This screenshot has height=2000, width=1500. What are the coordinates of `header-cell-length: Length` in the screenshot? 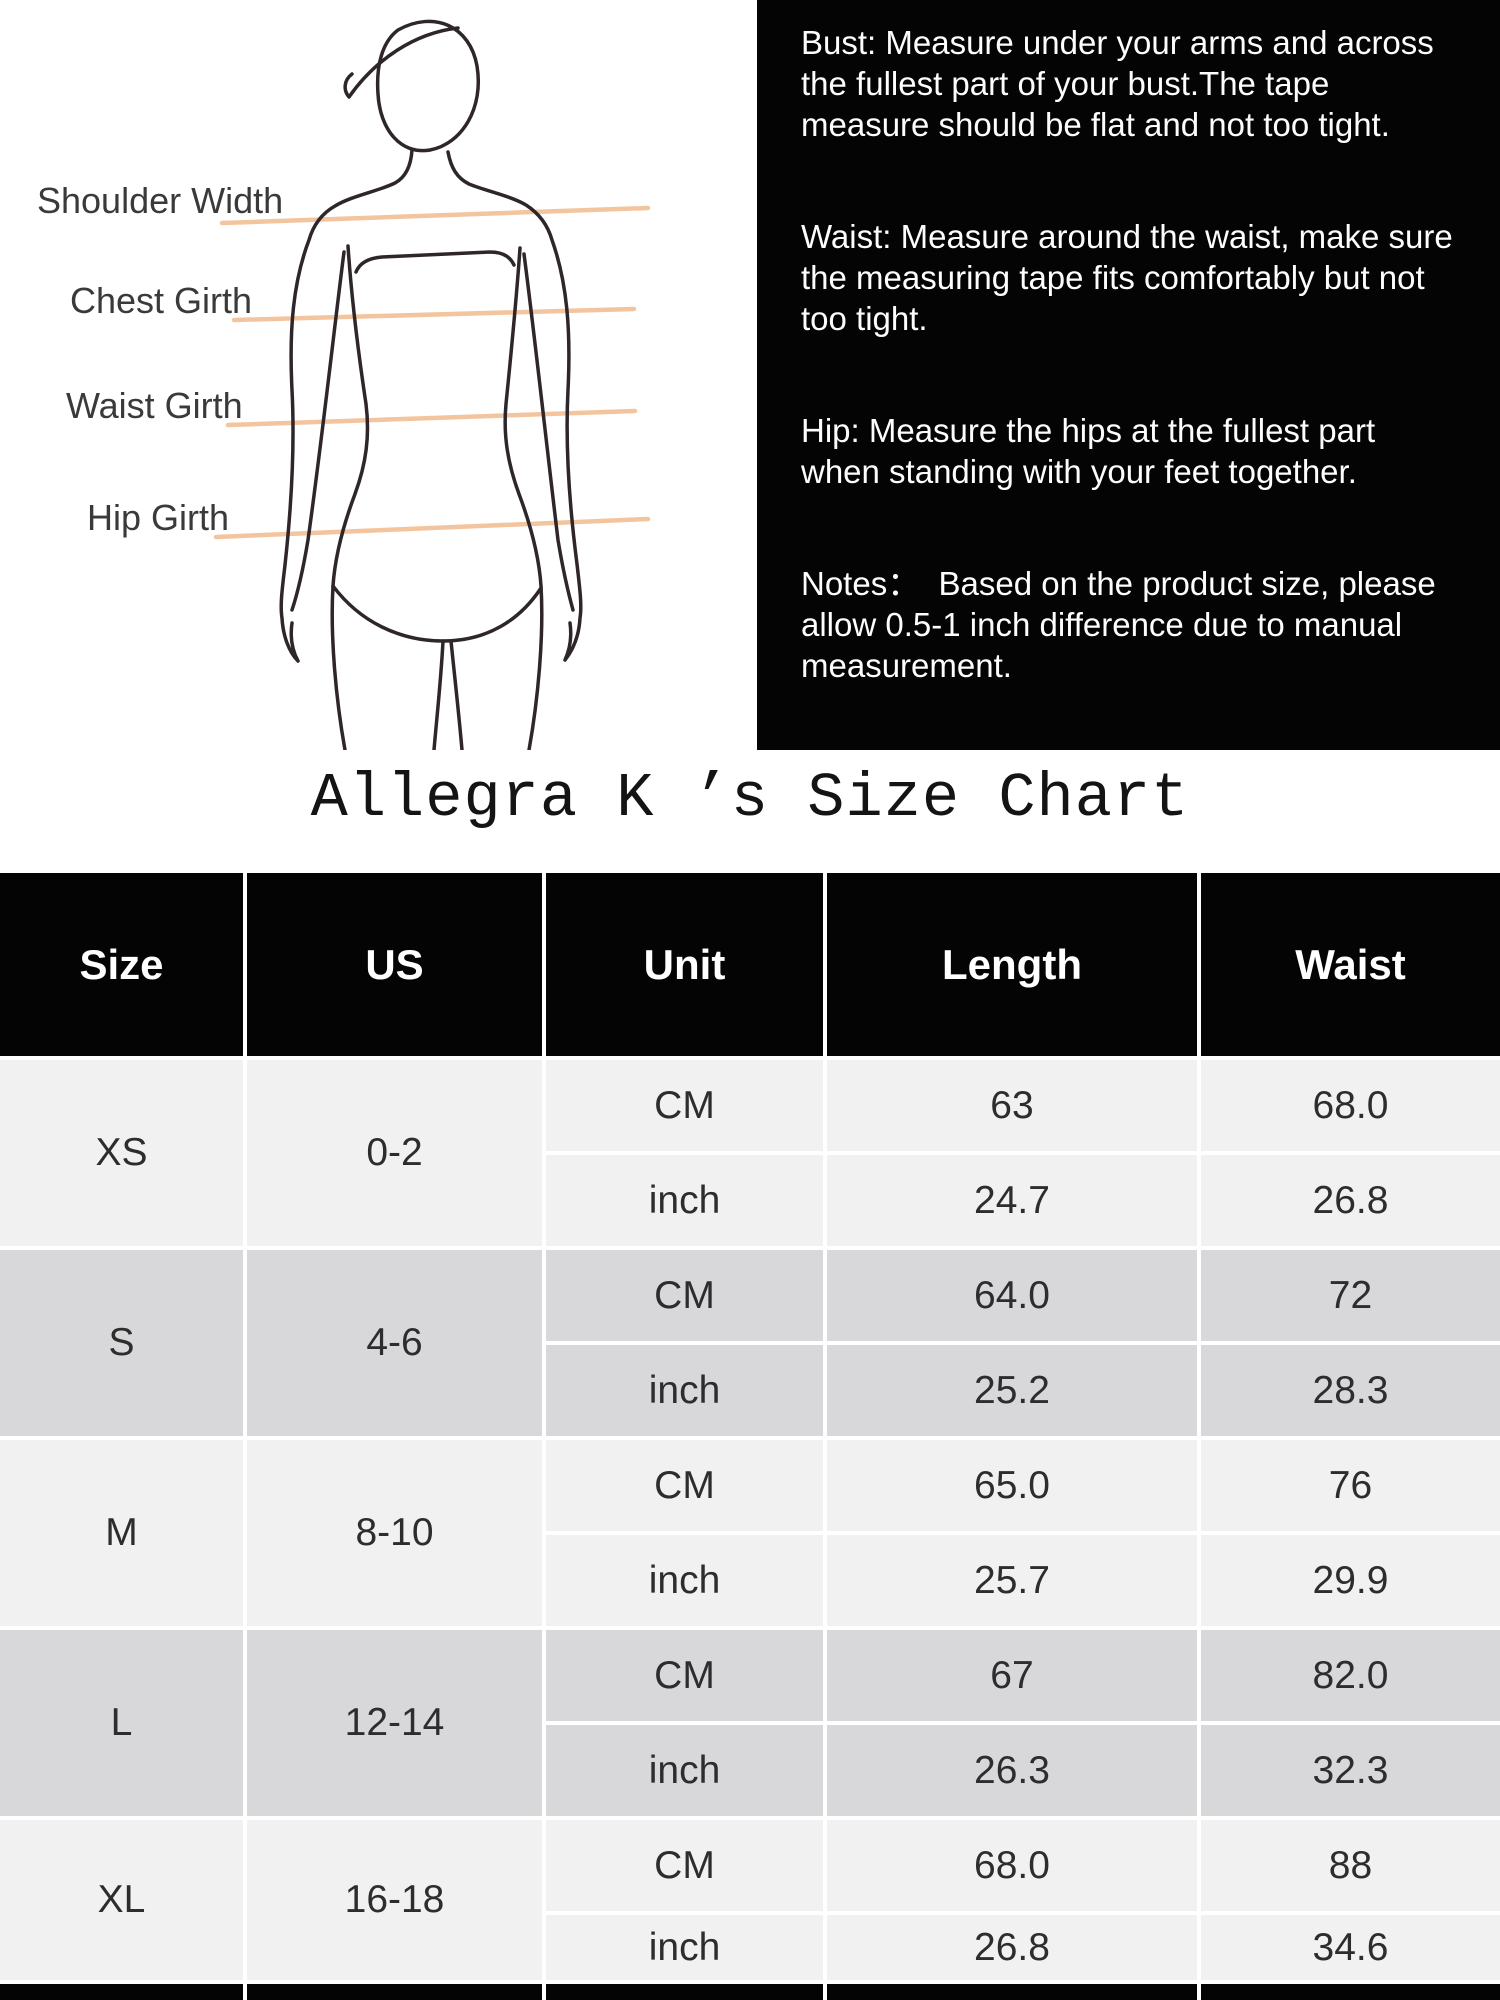 It's located at (1012, 964).